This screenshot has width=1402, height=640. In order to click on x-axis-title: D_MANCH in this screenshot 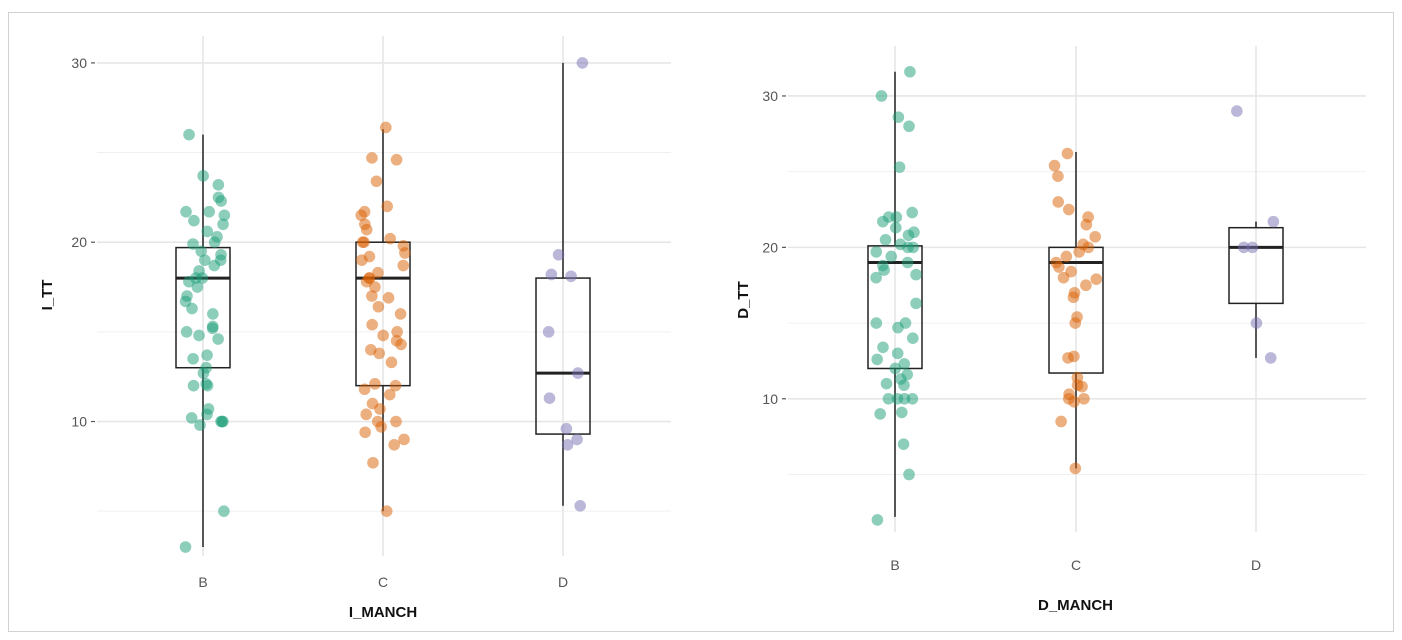, I will do `click(1075, 605)`.